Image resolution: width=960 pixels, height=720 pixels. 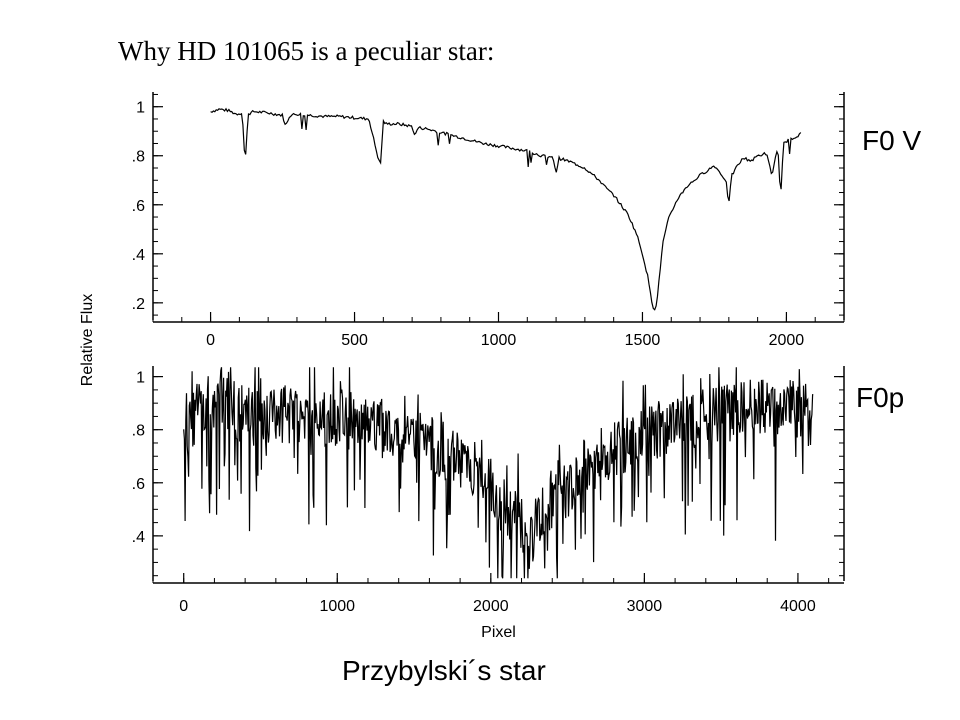 What do you see at coordinates (138, 206) in the screenshot?
I see `panel-1-ytick-label: .6` at bounding box center [138, 206].